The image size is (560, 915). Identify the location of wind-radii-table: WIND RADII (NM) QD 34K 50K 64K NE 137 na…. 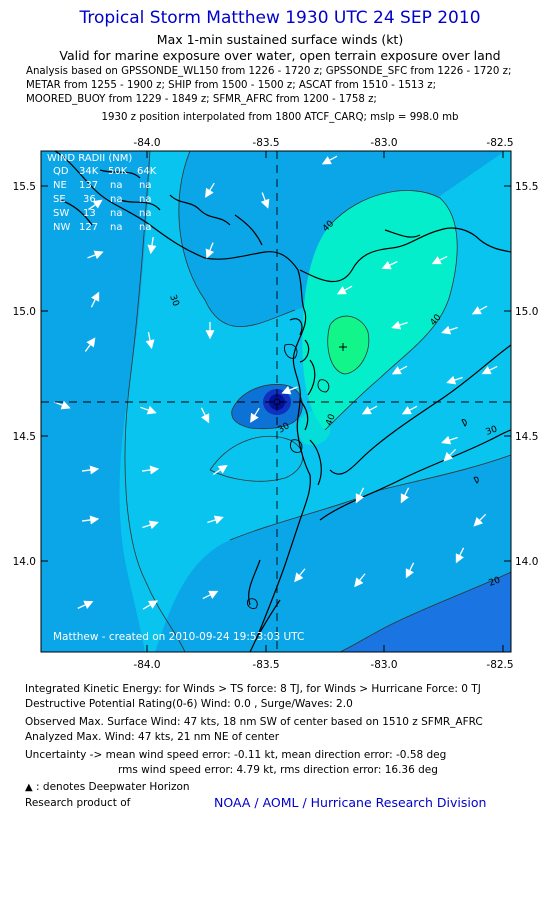
(102, 193).